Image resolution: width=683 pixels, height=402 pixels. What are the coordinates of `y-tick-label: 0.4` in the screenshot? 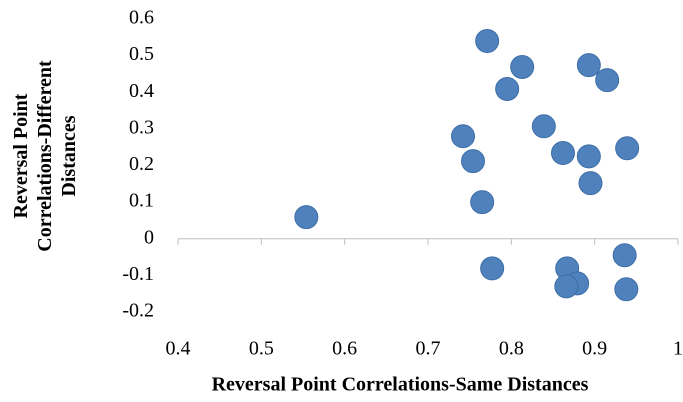 It's located at (141, 91).